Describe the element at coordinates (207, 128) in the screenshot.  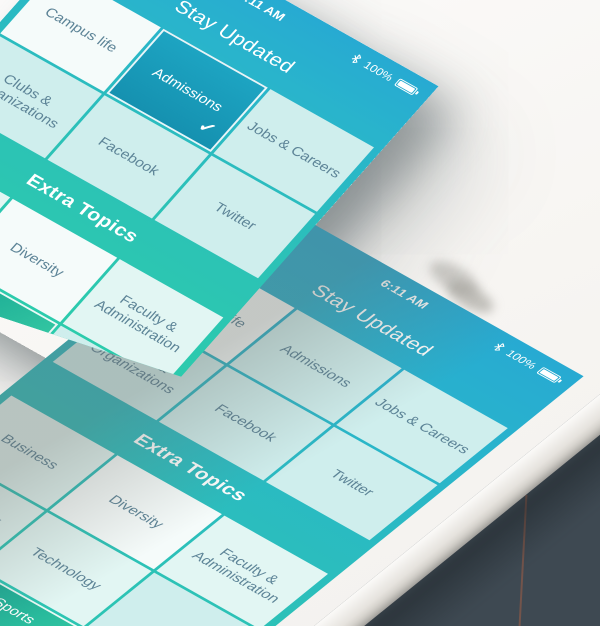
I see `checkmark-icon: ✓` at that location.